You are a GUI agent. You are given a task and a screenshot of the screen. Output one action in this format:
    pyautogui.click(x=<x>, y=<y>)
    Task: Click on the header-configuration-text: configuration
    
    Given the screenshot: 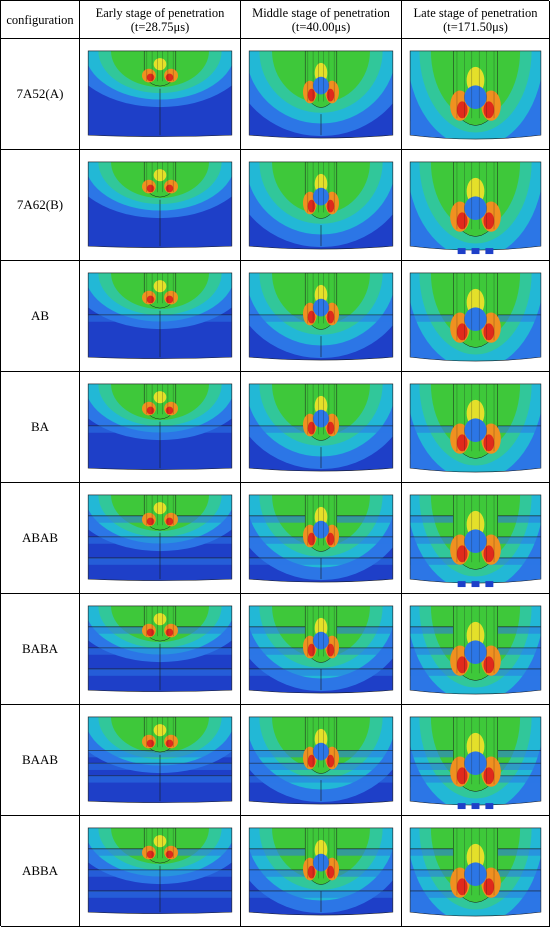 What is the action you would take?
    pyautogui.click(x=40, y=19)
    